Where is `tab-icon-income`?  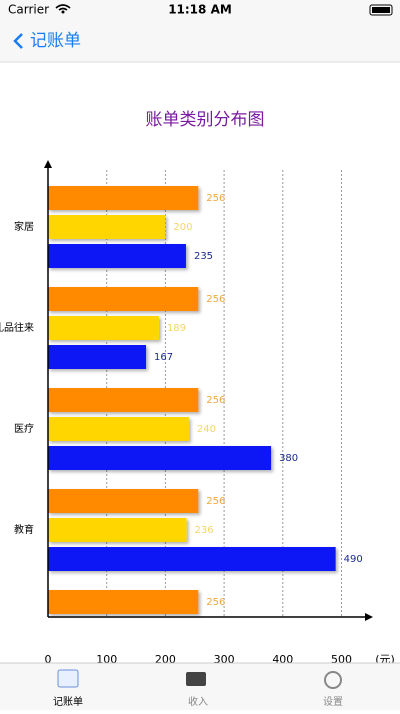
tab-icon-income is located at coordinates (196, 679).